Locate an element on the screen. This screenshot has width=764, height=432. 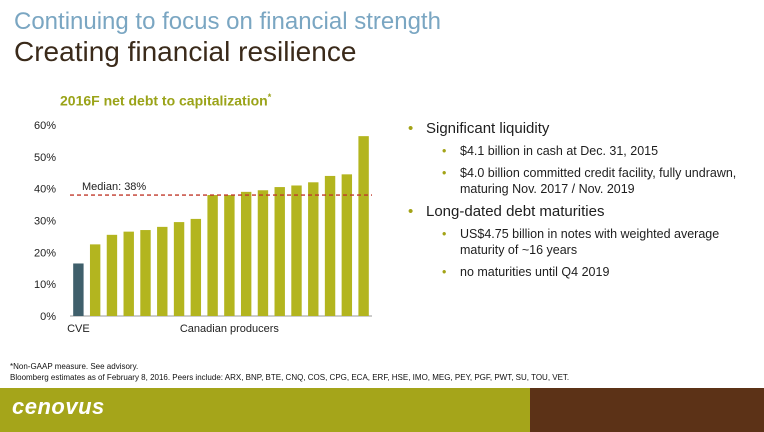
bullet-long-dated-maturities: • Long-dated debt maturities is located at coordinates (578, 211).